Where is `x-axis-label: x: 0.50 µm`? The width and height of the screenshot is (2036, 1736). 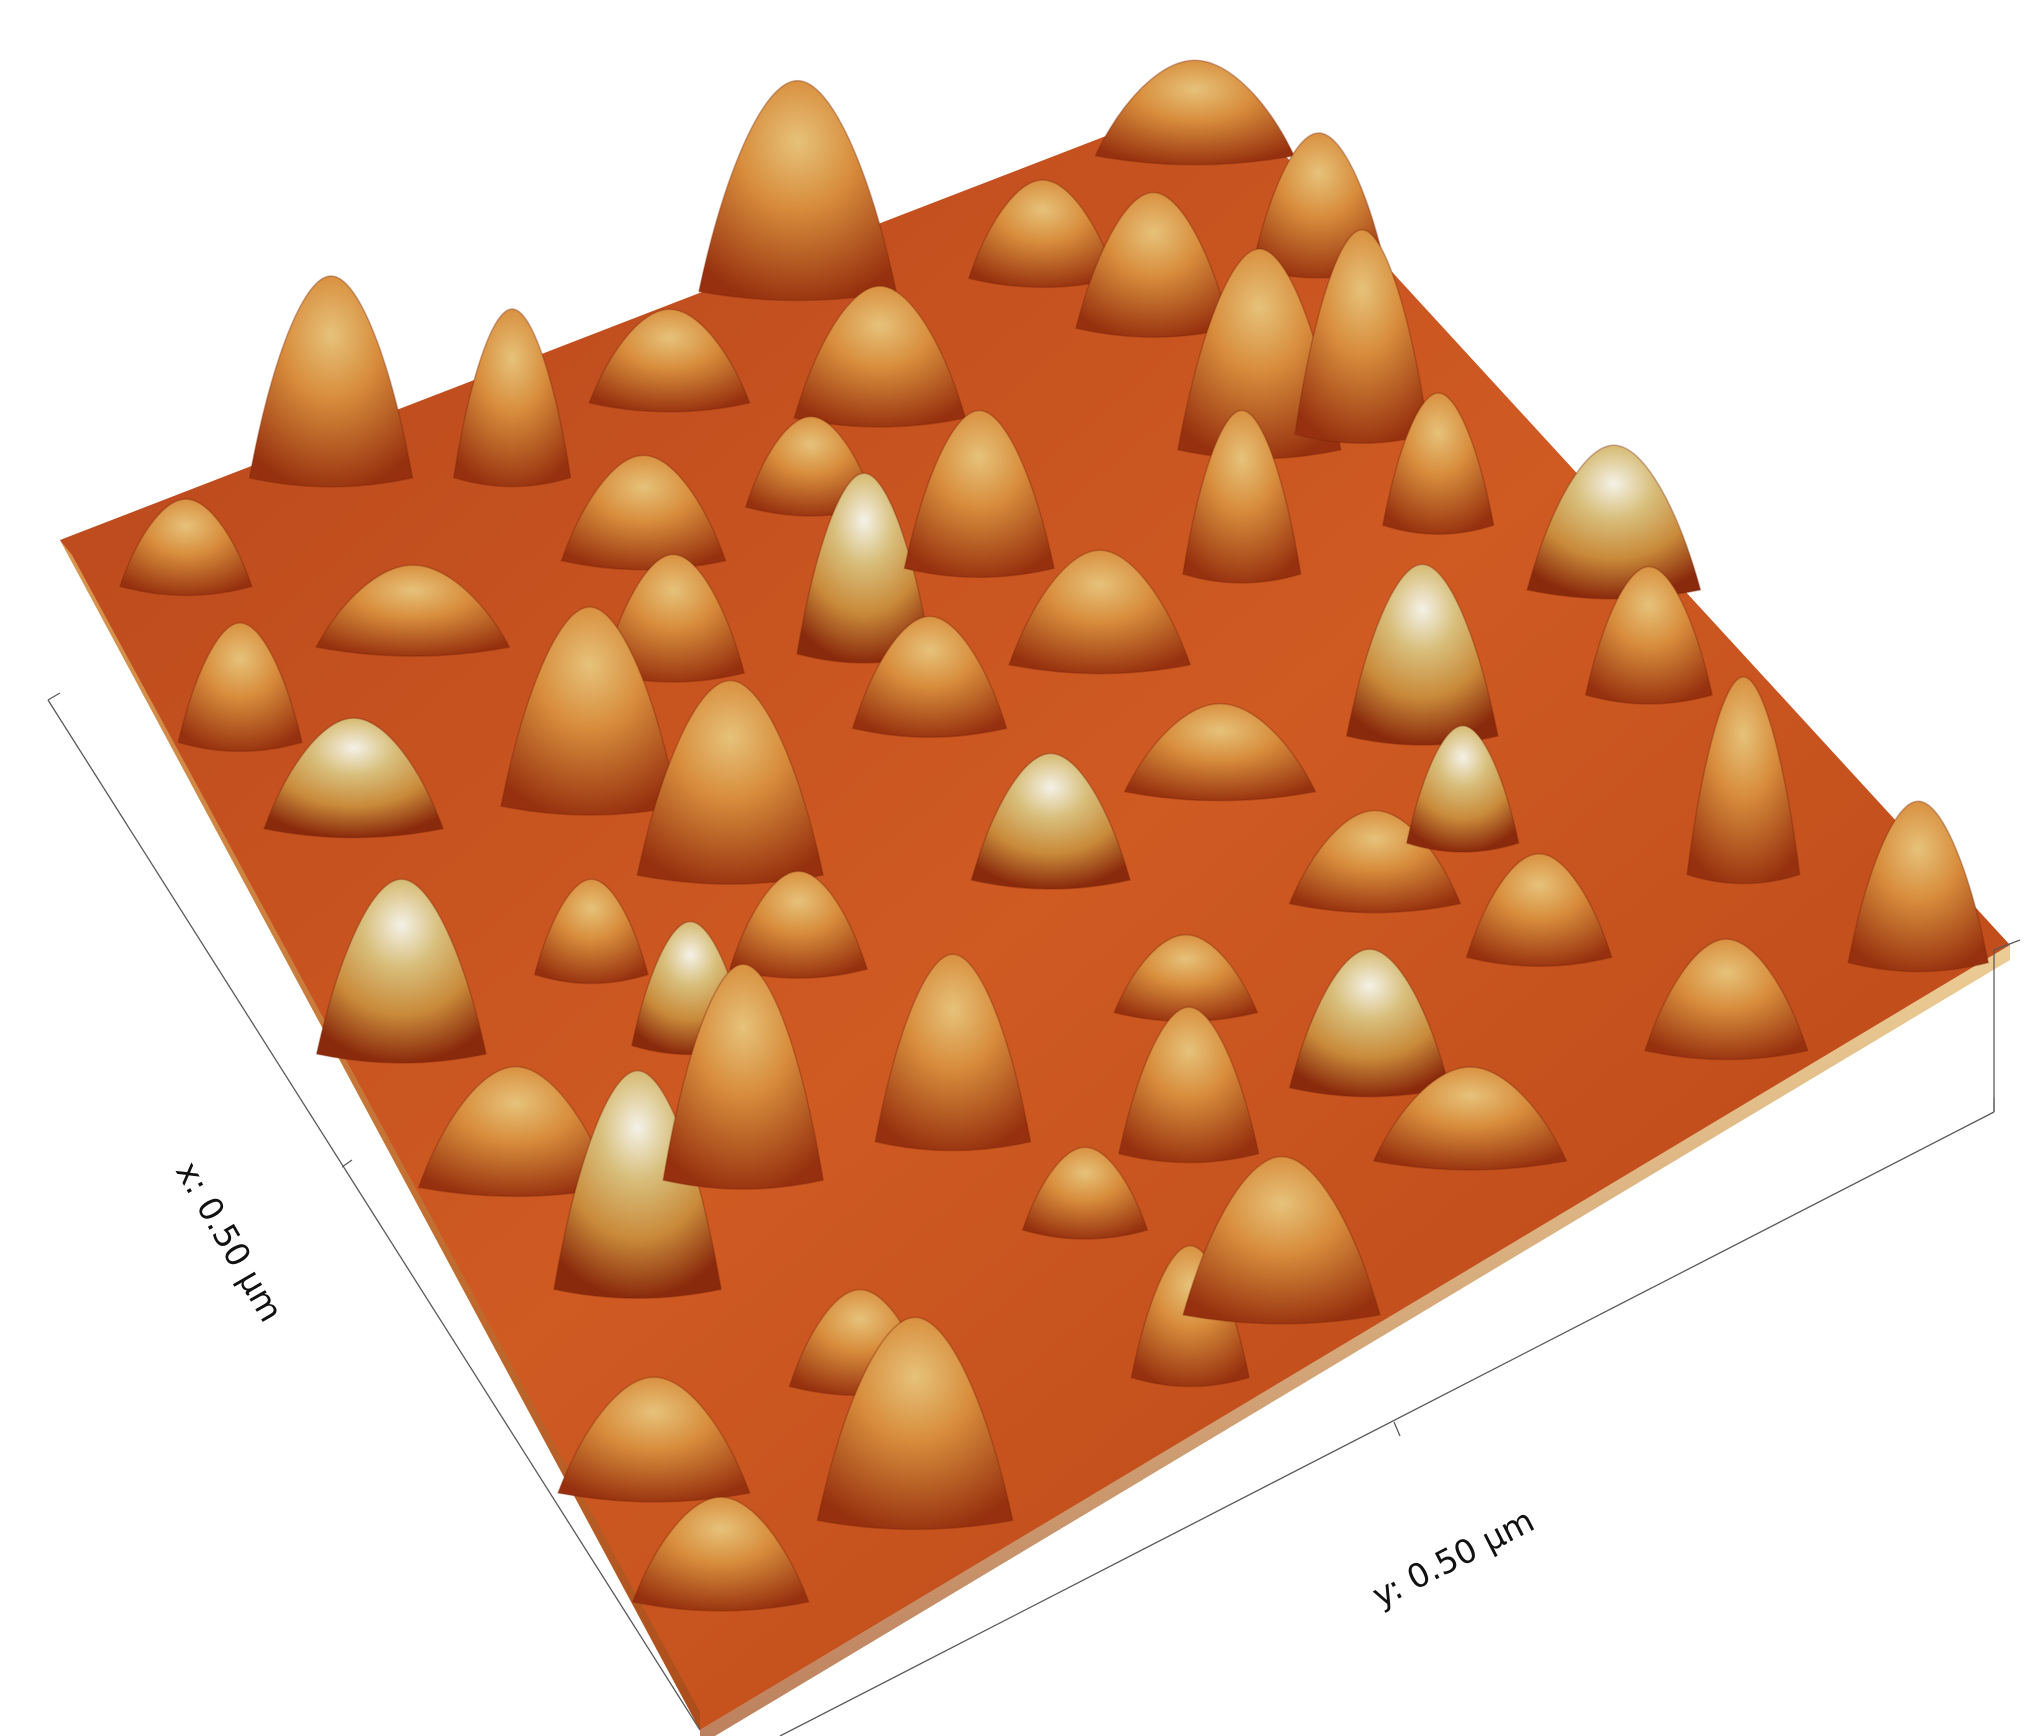 x-axis-label: x: 0.50 µm is located at coordinates (229, 1242).